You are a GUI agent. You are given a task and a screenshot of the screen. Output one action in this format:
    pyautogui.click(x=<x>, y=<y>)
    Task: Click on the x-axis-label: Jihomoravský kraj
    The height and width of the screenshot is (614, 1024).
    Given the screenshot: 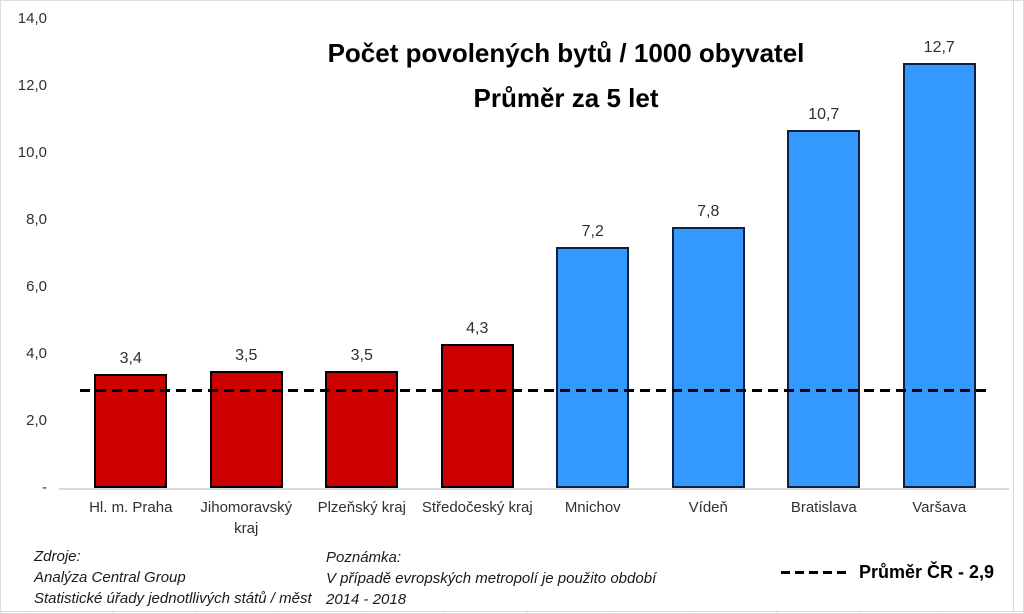 What is the action you would take?
    pyautogui.click(x=246, y=518)
    